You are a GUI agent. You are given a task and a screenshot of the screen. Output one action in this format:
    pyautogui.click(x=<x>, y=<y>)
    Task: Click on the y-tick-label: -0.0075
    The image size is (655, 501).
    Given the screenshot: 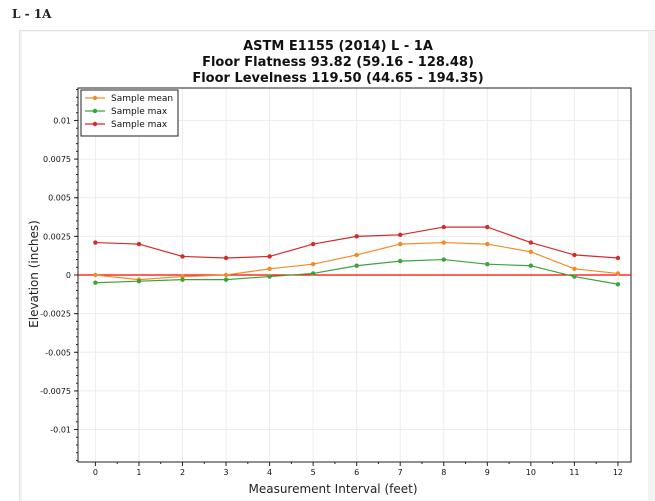 What is the action you would take?
    pyautogui.click(x=55, y=391)
    